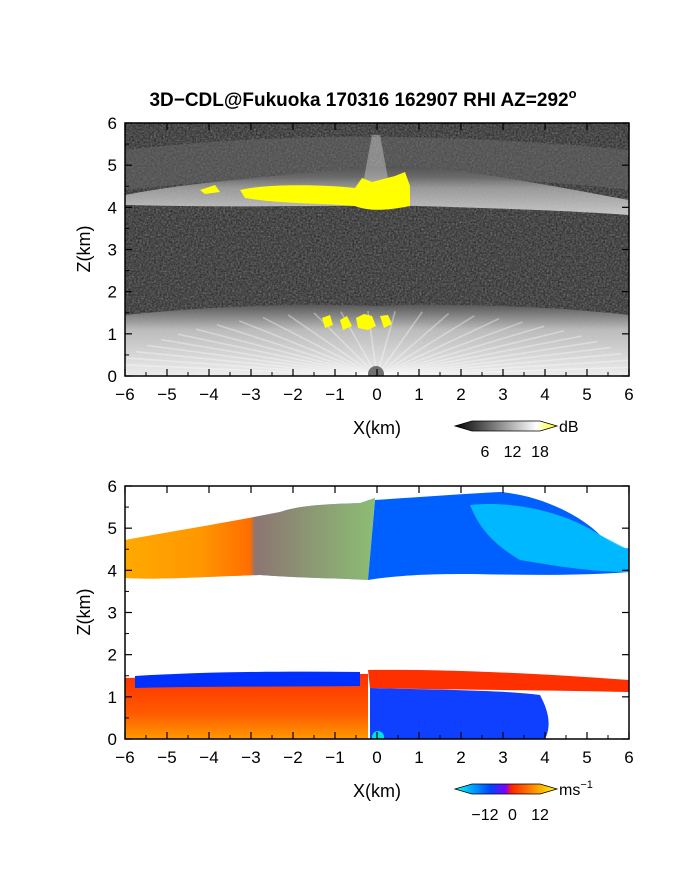 The height and width of the screenshot is (880, 680). What do you see at coordinates (112, 655) in the screenshot?
I see `panel2-ytick-label: 2` at bounding box center [112, 655].